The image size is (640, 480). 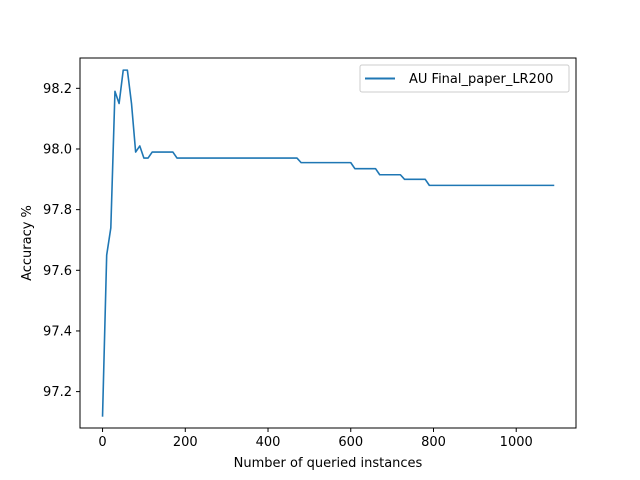 I want to click on x-tick-label: 1000, so click(x=516, y=442).